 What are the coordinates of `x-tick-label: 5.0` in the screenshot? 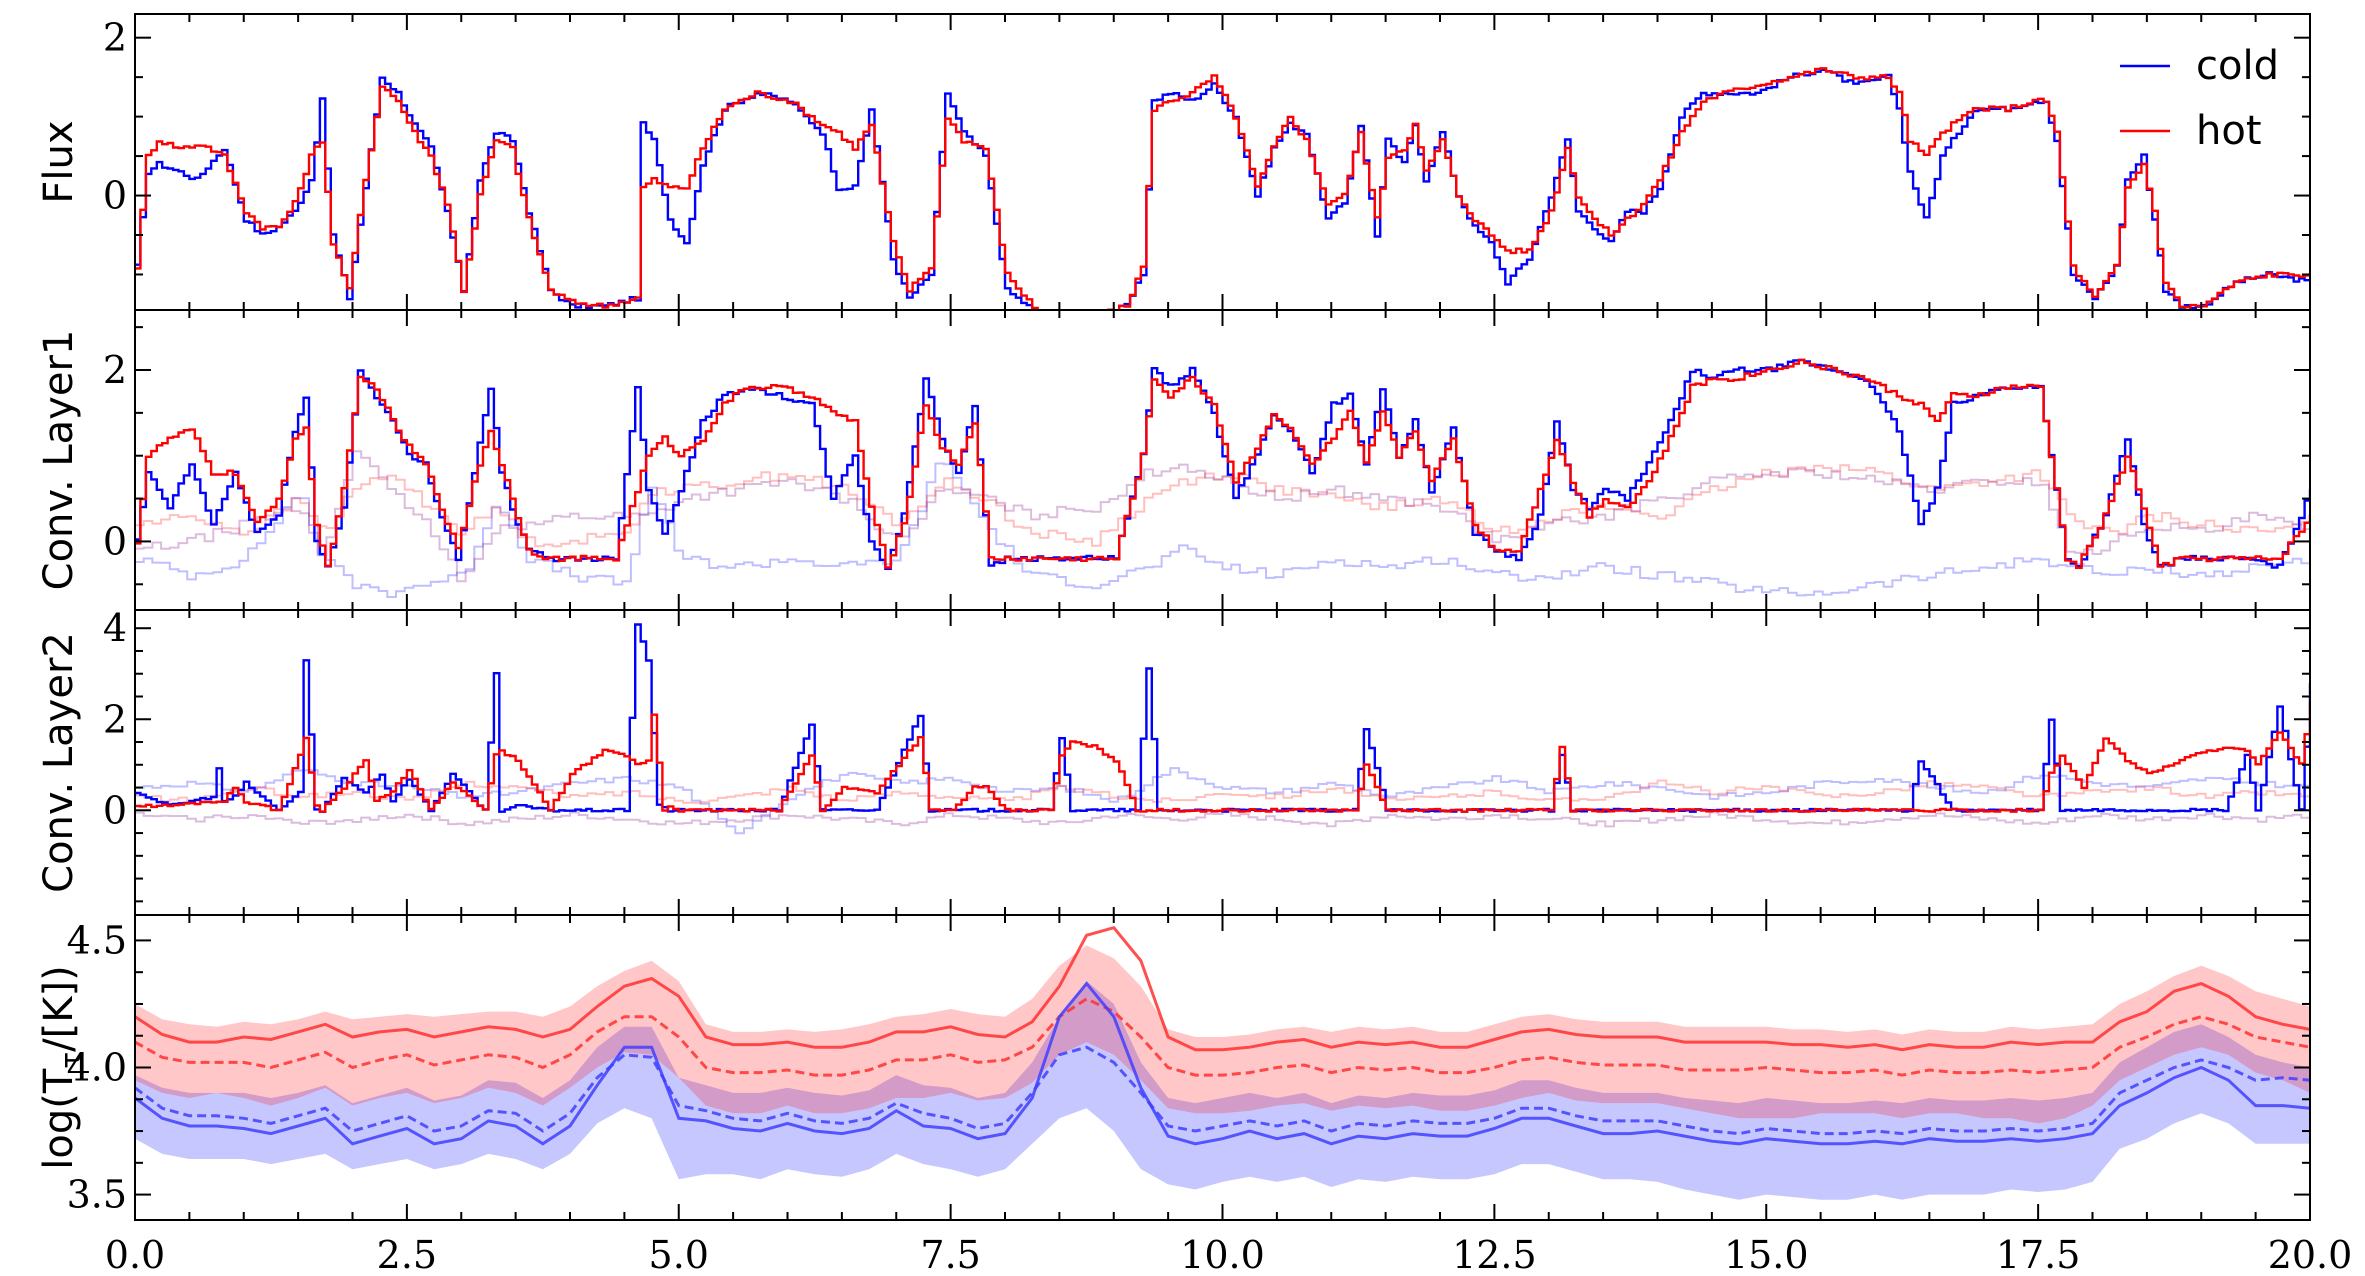 It's located at (679, 1254).